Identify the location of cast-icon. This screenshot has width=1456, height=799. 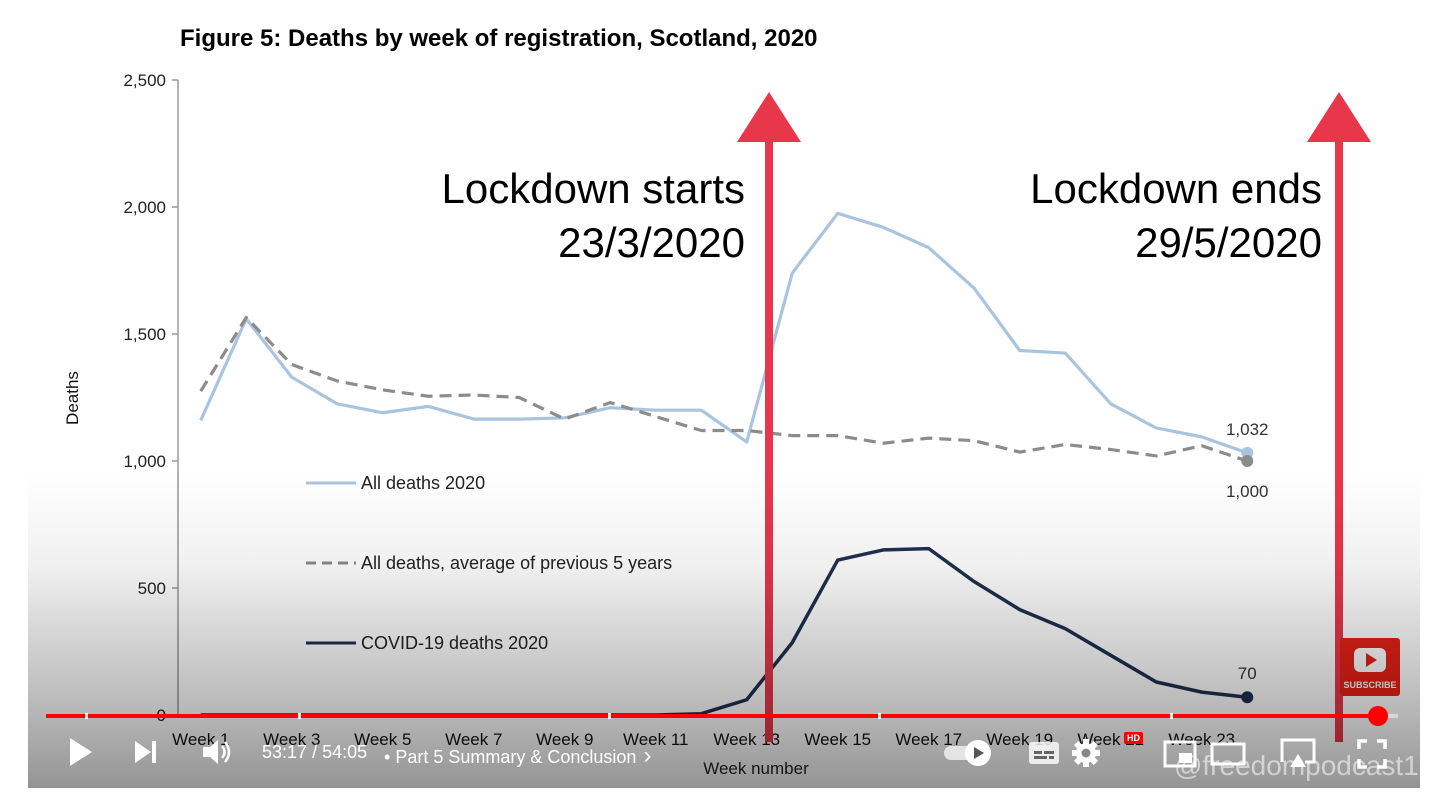
(1298, 752).